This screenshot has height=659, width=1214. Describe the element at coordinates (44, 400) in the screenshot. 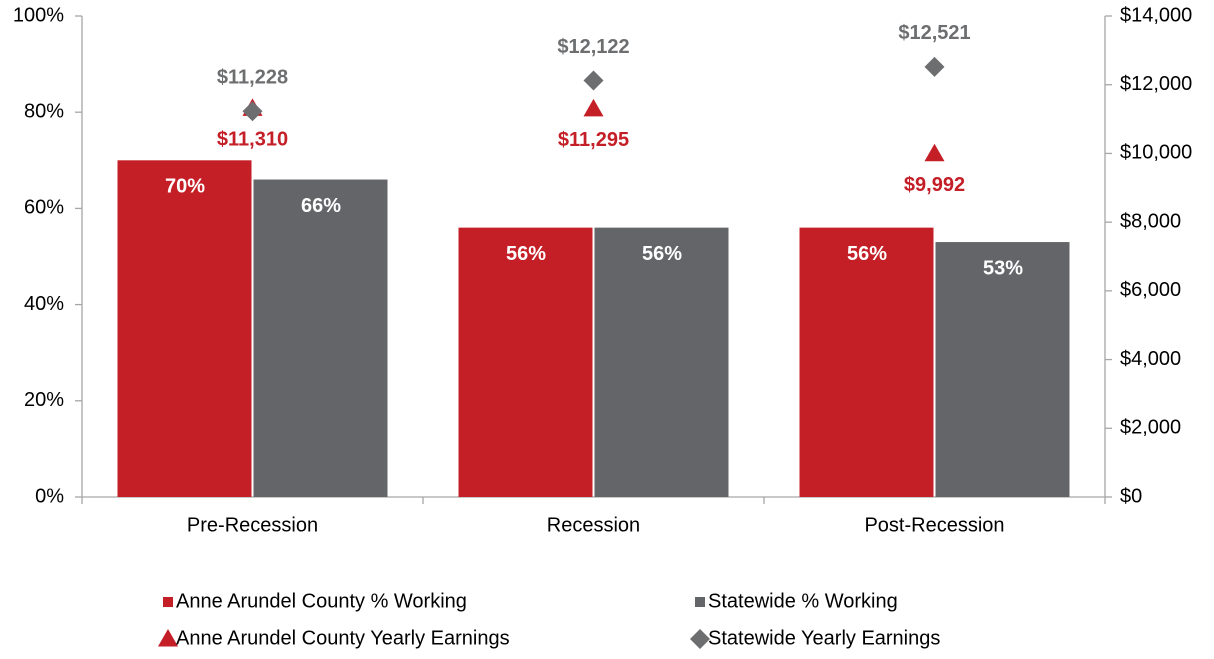

I see `y-tick-label: 20%` at that location.